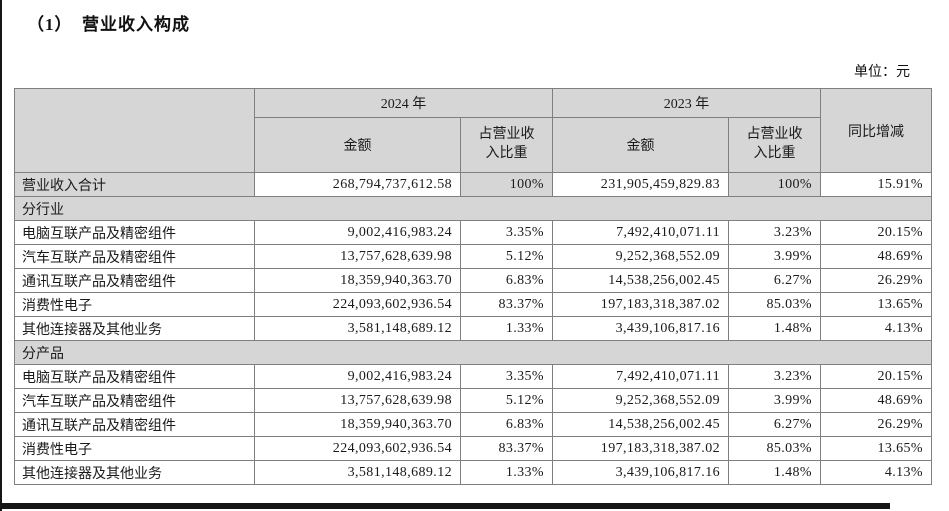 The height and width of the screenshot is (511, 949). Describe the element at coordinates (506, 184) in the screenshot. I see `share-2024: 100%` at that location.